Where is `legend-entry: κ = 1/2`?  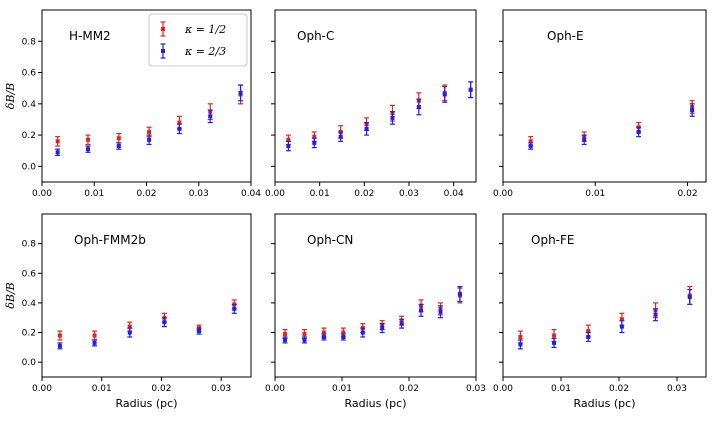 legend-entry: κ = 1/2 is located at coordinates (193, 29).